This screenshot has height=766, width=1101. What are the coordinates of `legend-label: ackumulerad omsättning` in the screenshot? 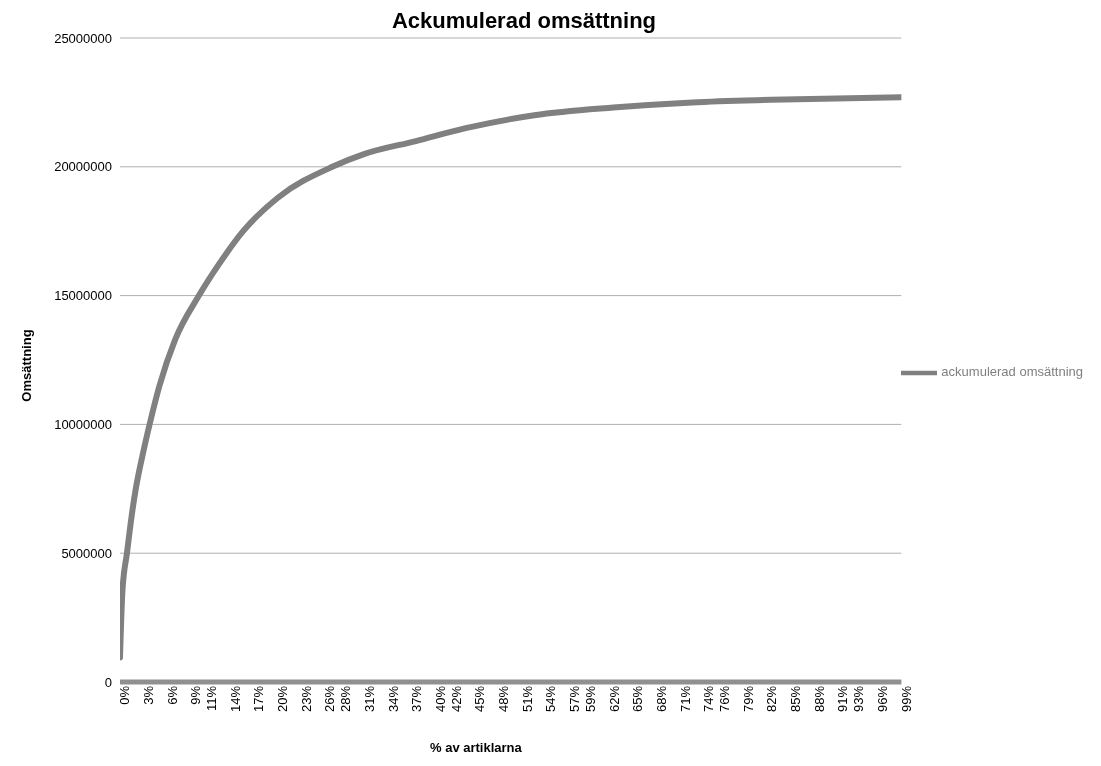 It's located at (1012, 372).